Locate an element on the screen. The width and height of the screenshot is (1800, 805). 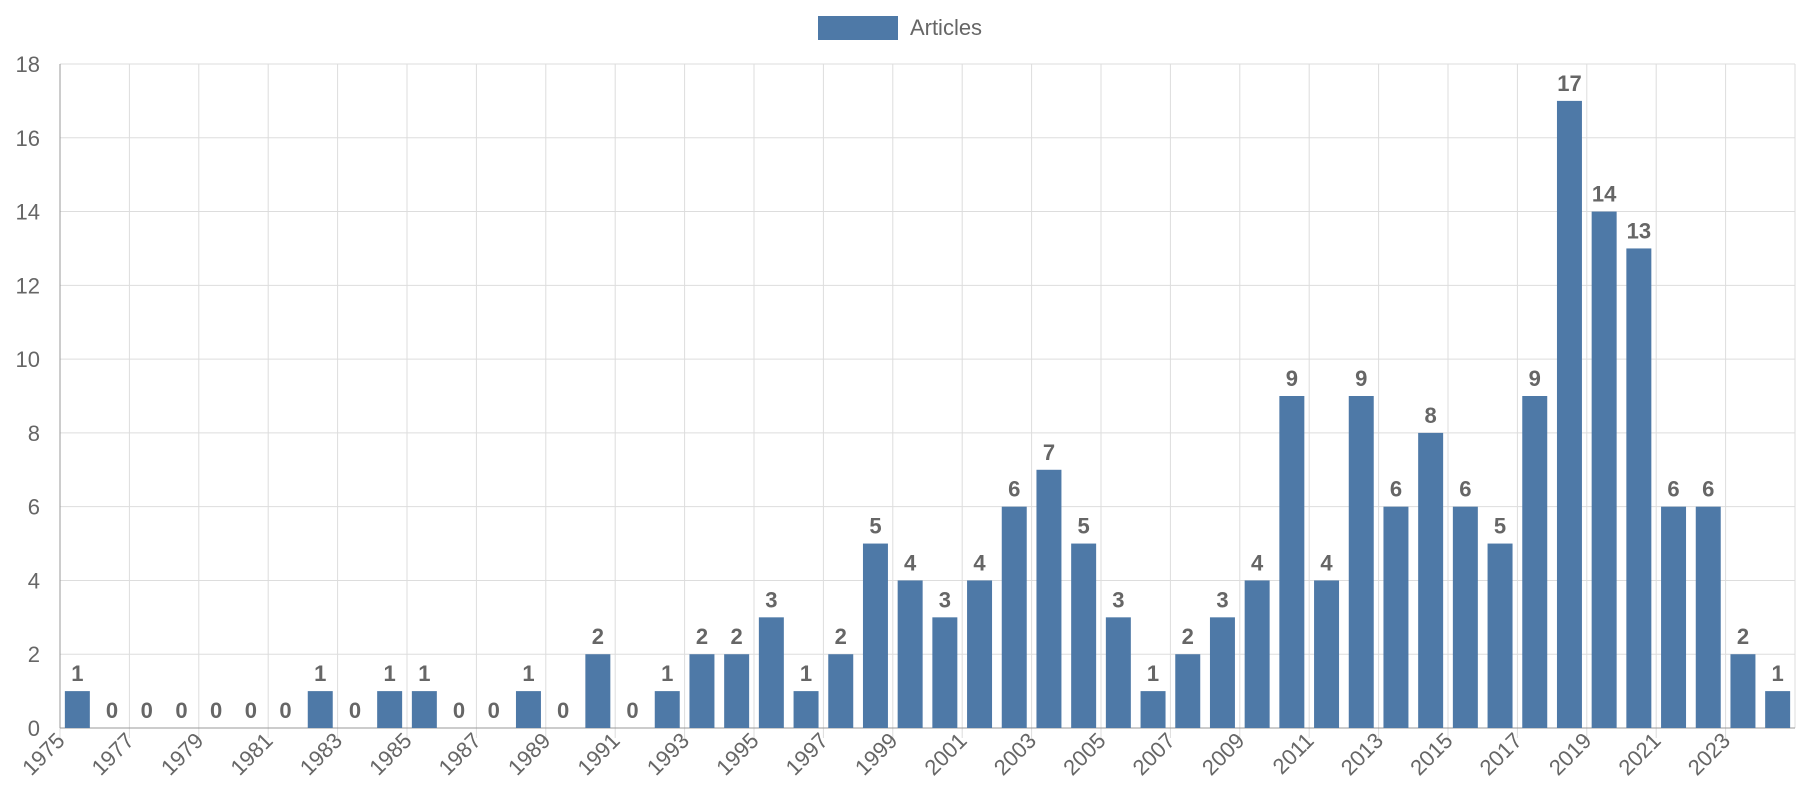
x-tick-label-2013: 2013 is located at coordinates (1362, 754).